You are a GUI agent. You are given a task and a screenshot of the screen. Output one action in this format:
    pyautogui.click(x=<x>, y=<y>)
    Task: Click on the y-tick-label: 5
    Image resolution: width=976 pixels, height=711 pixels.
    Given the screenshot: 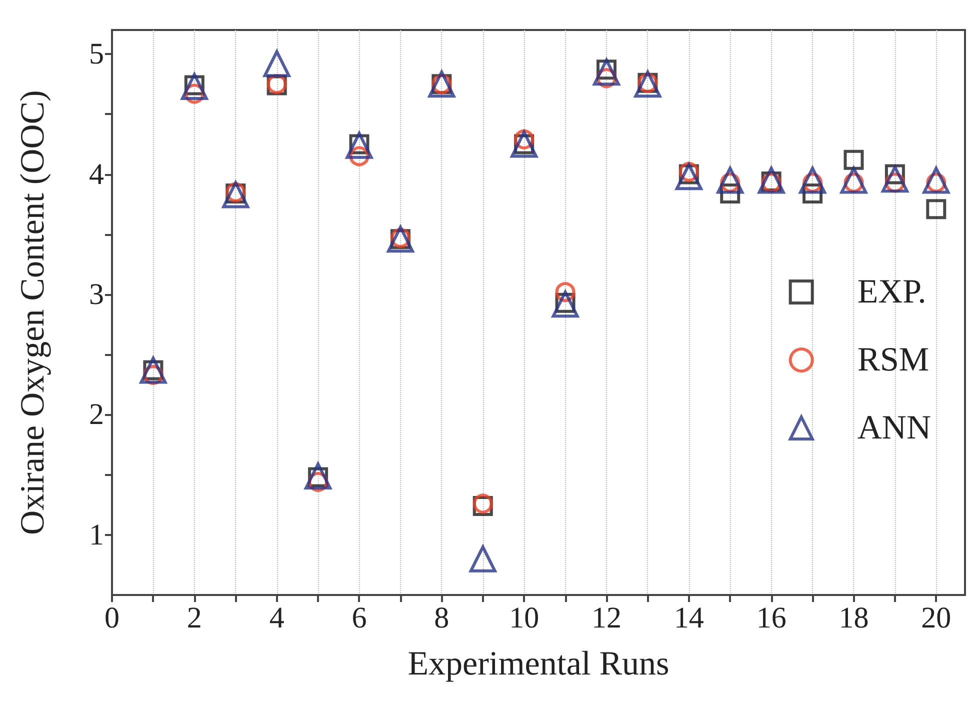 What is the action you would take?
    pyautogui.click(x=96, y=54)
    